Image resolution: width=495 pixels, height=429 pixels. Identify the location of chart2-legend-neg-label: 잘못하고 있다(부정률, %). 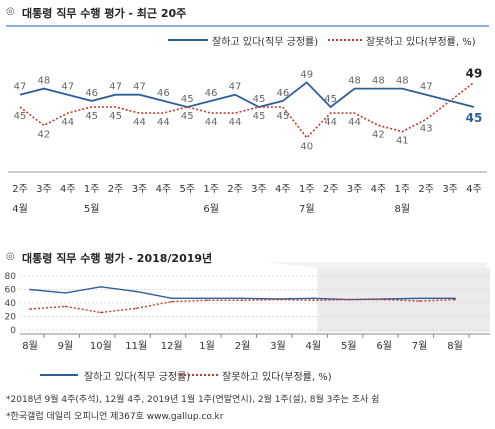
(277, 377).